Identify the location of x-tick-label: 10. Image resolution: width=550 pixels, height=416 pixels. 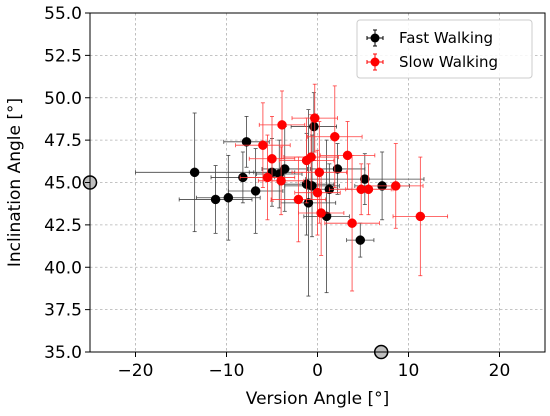
(409, 371).